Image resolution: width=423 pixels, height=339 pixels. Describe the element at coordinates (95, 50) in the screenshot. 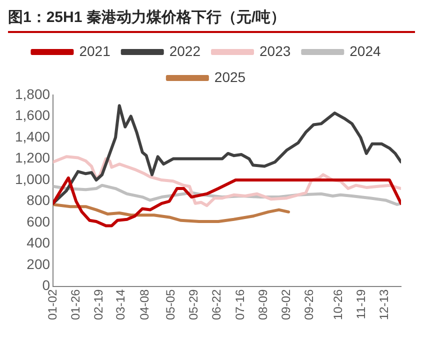

I see `legend-label: 2021` at that location.